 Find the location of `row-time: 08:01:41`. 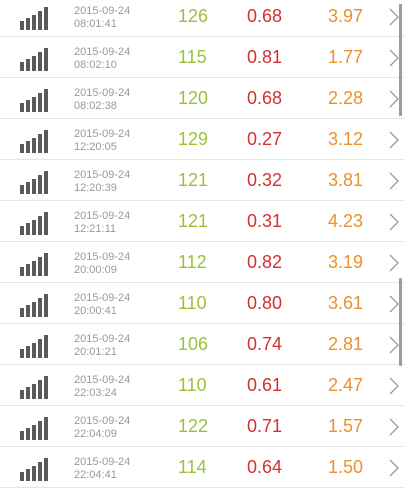

row-time: 08:01:41 is located at coordinates (95, 24).